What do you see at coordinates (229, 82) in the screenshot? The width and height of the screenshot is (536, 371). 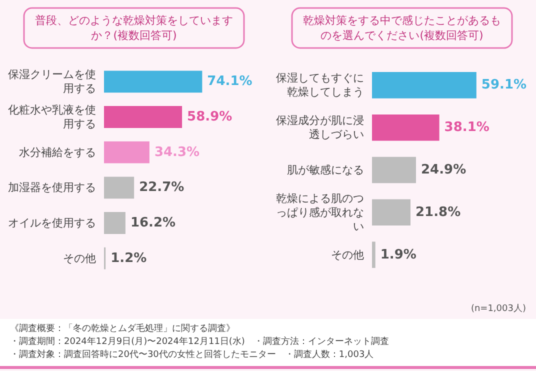 I see `data-label: 74.1%` at bounding box center [229, 82].